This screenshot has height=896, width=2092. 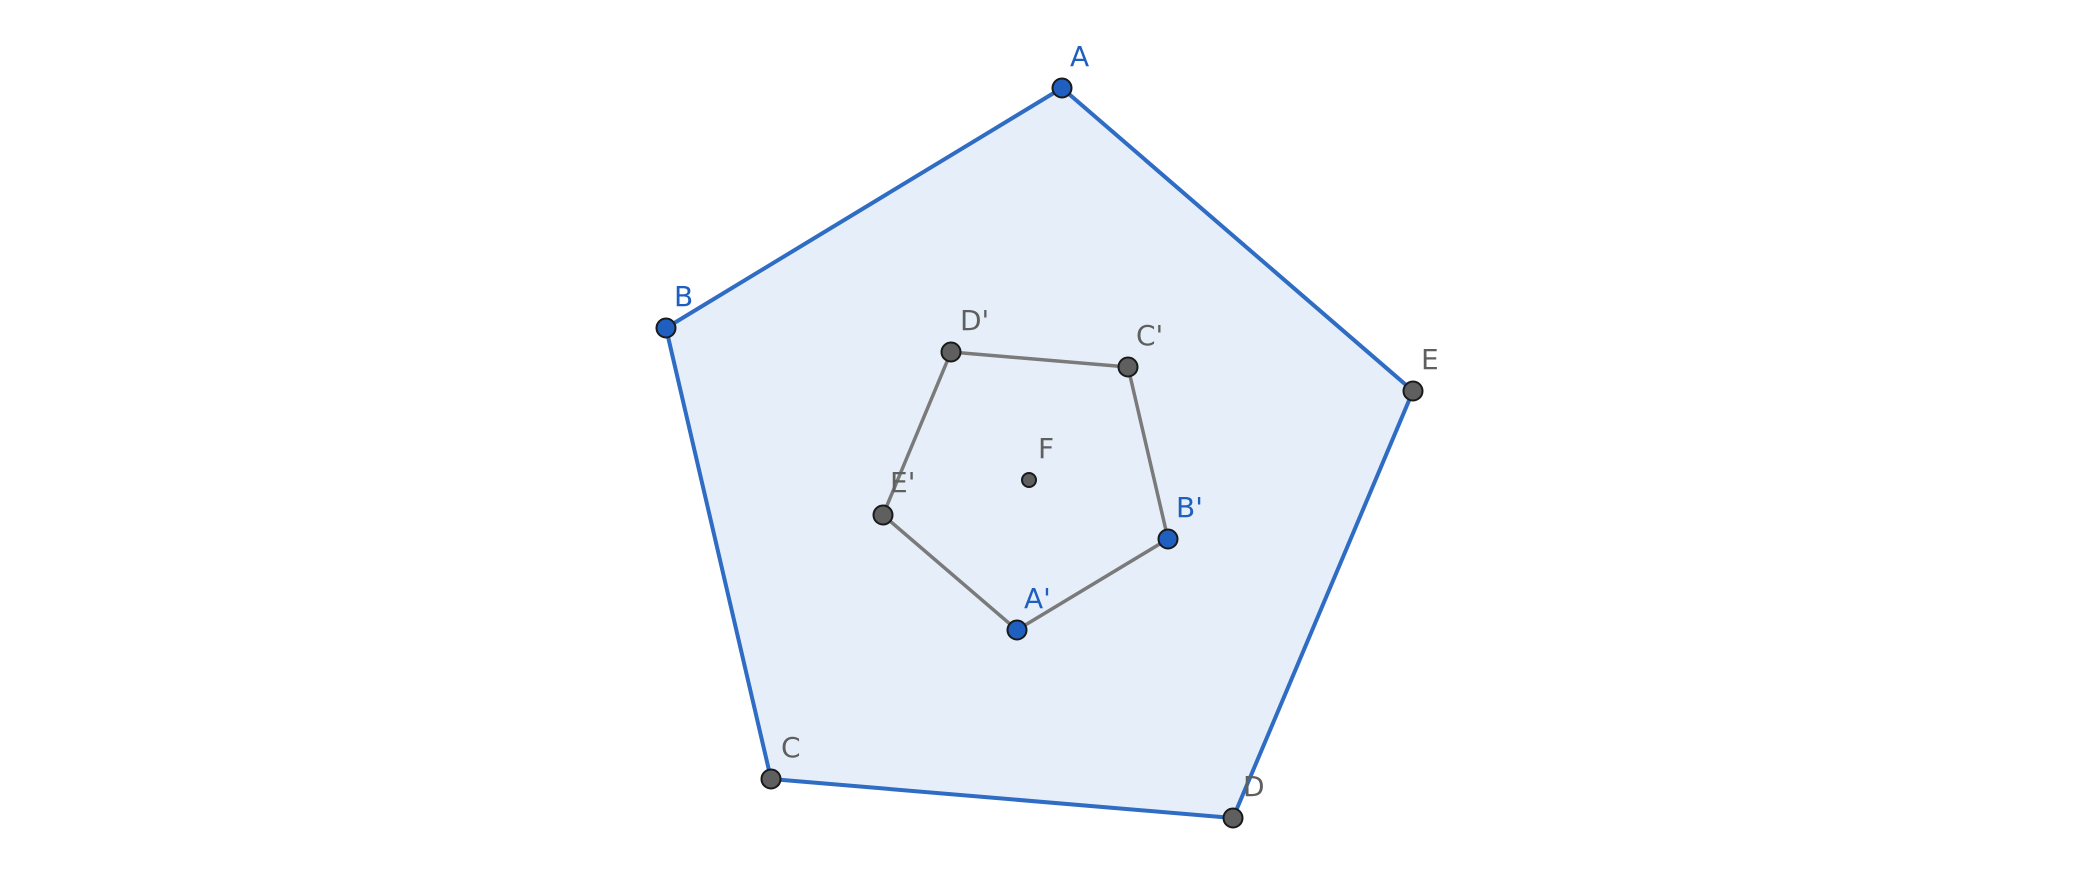 I want to click on point-b, so click(x=666, y=328).